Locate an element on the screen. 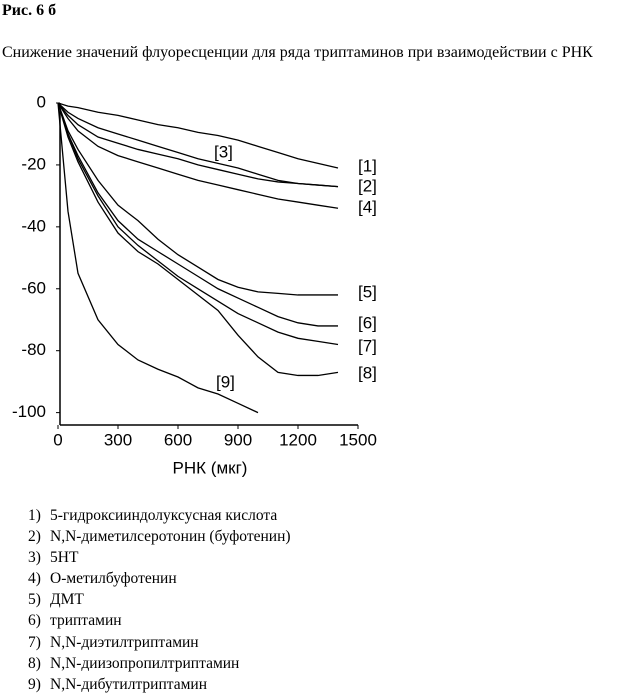 The image size is (620, 698). list-item: 7) N,N-диэтилтриптамин is located at coordinates (159, 642).